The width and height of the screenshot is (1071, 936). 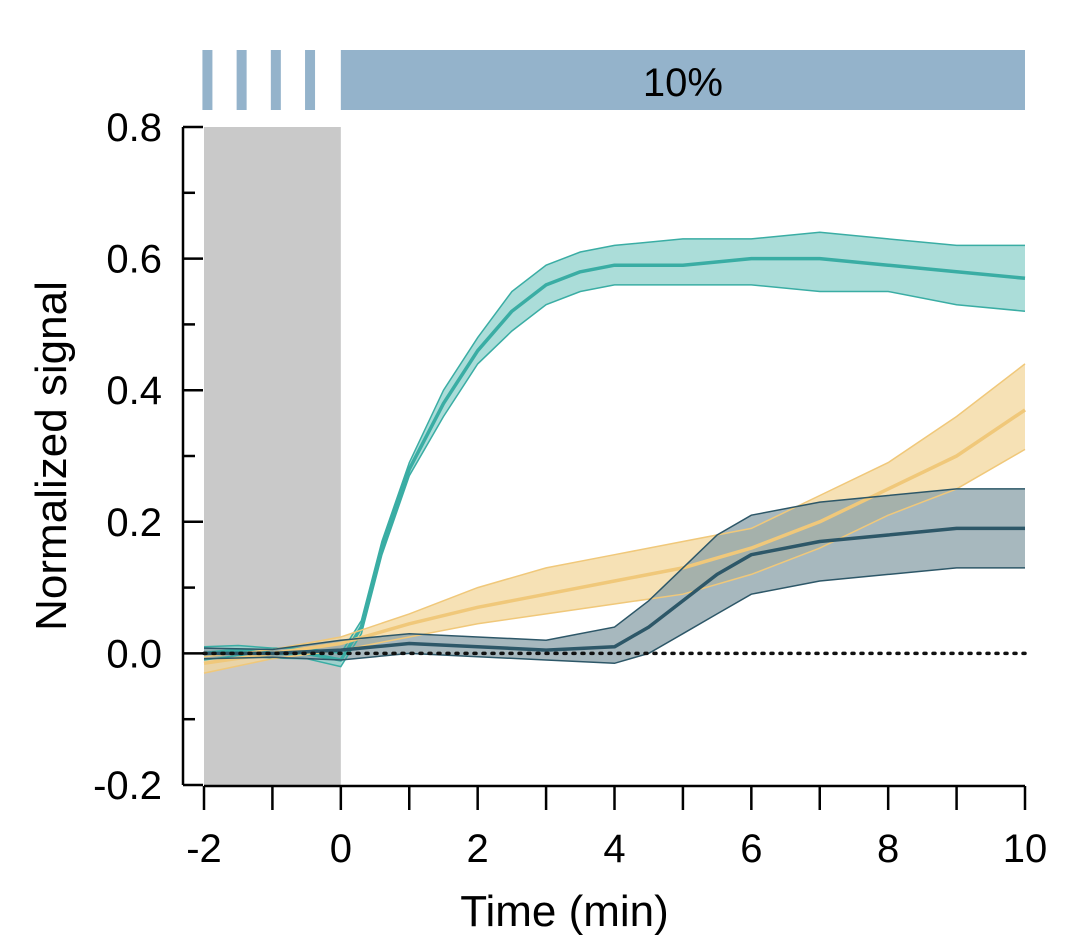 What do you see at coordinates (134, 523) in the screenshot?
I see `y-tick-label: 0.2` at bounding box center [134, 523].